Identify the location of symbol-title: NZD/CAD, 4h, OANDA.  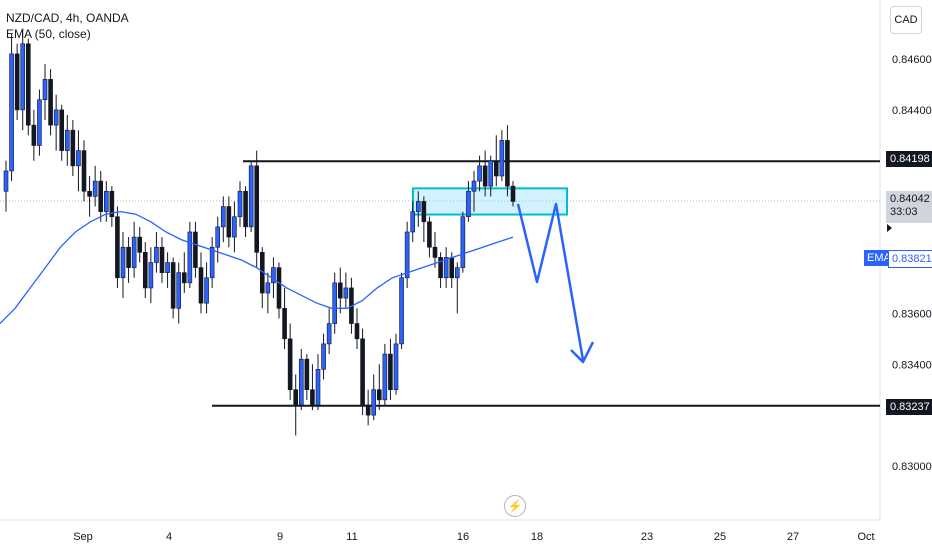
(67, 18).